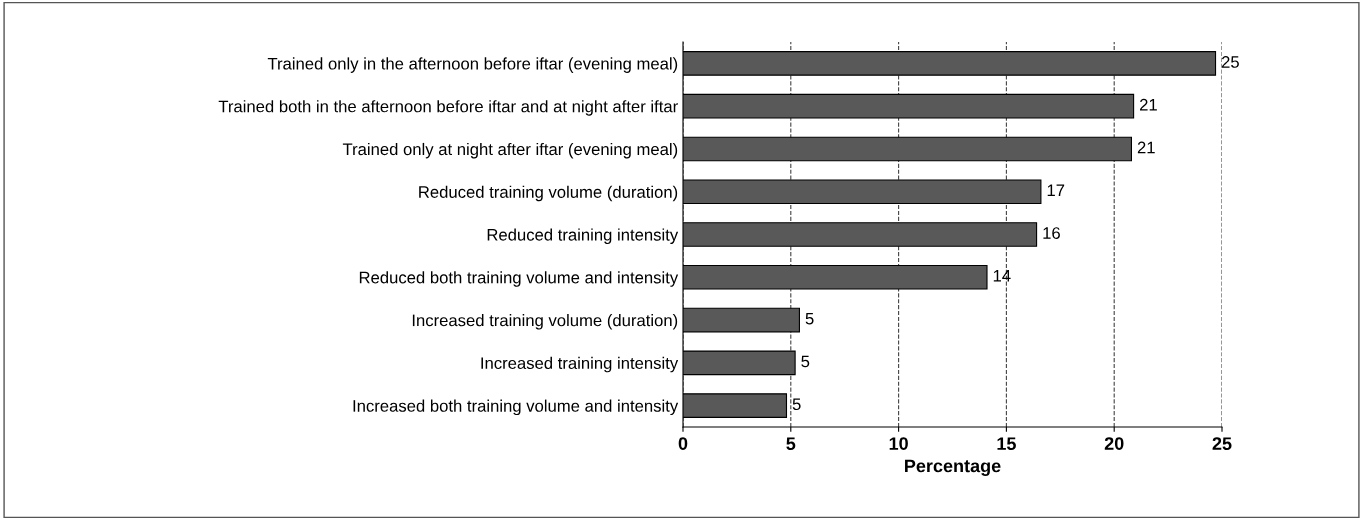  I want to click on y-tick-label: Increased training volume (duration), so click(545, 322).